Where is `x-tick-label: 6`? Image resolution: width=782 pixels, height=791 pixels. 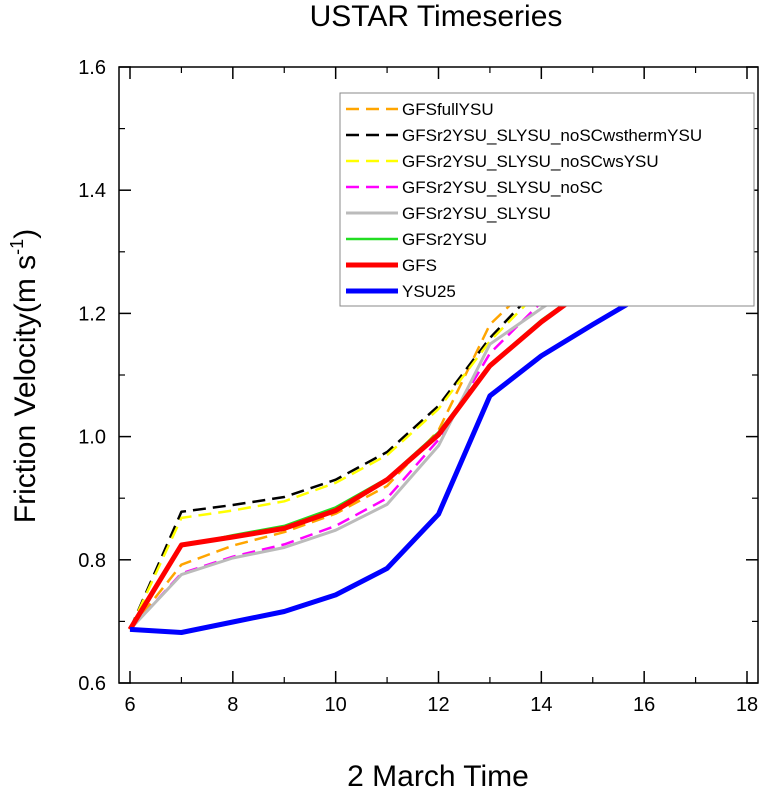
x-tick-label: 6 is located at coordinates (129, 705).